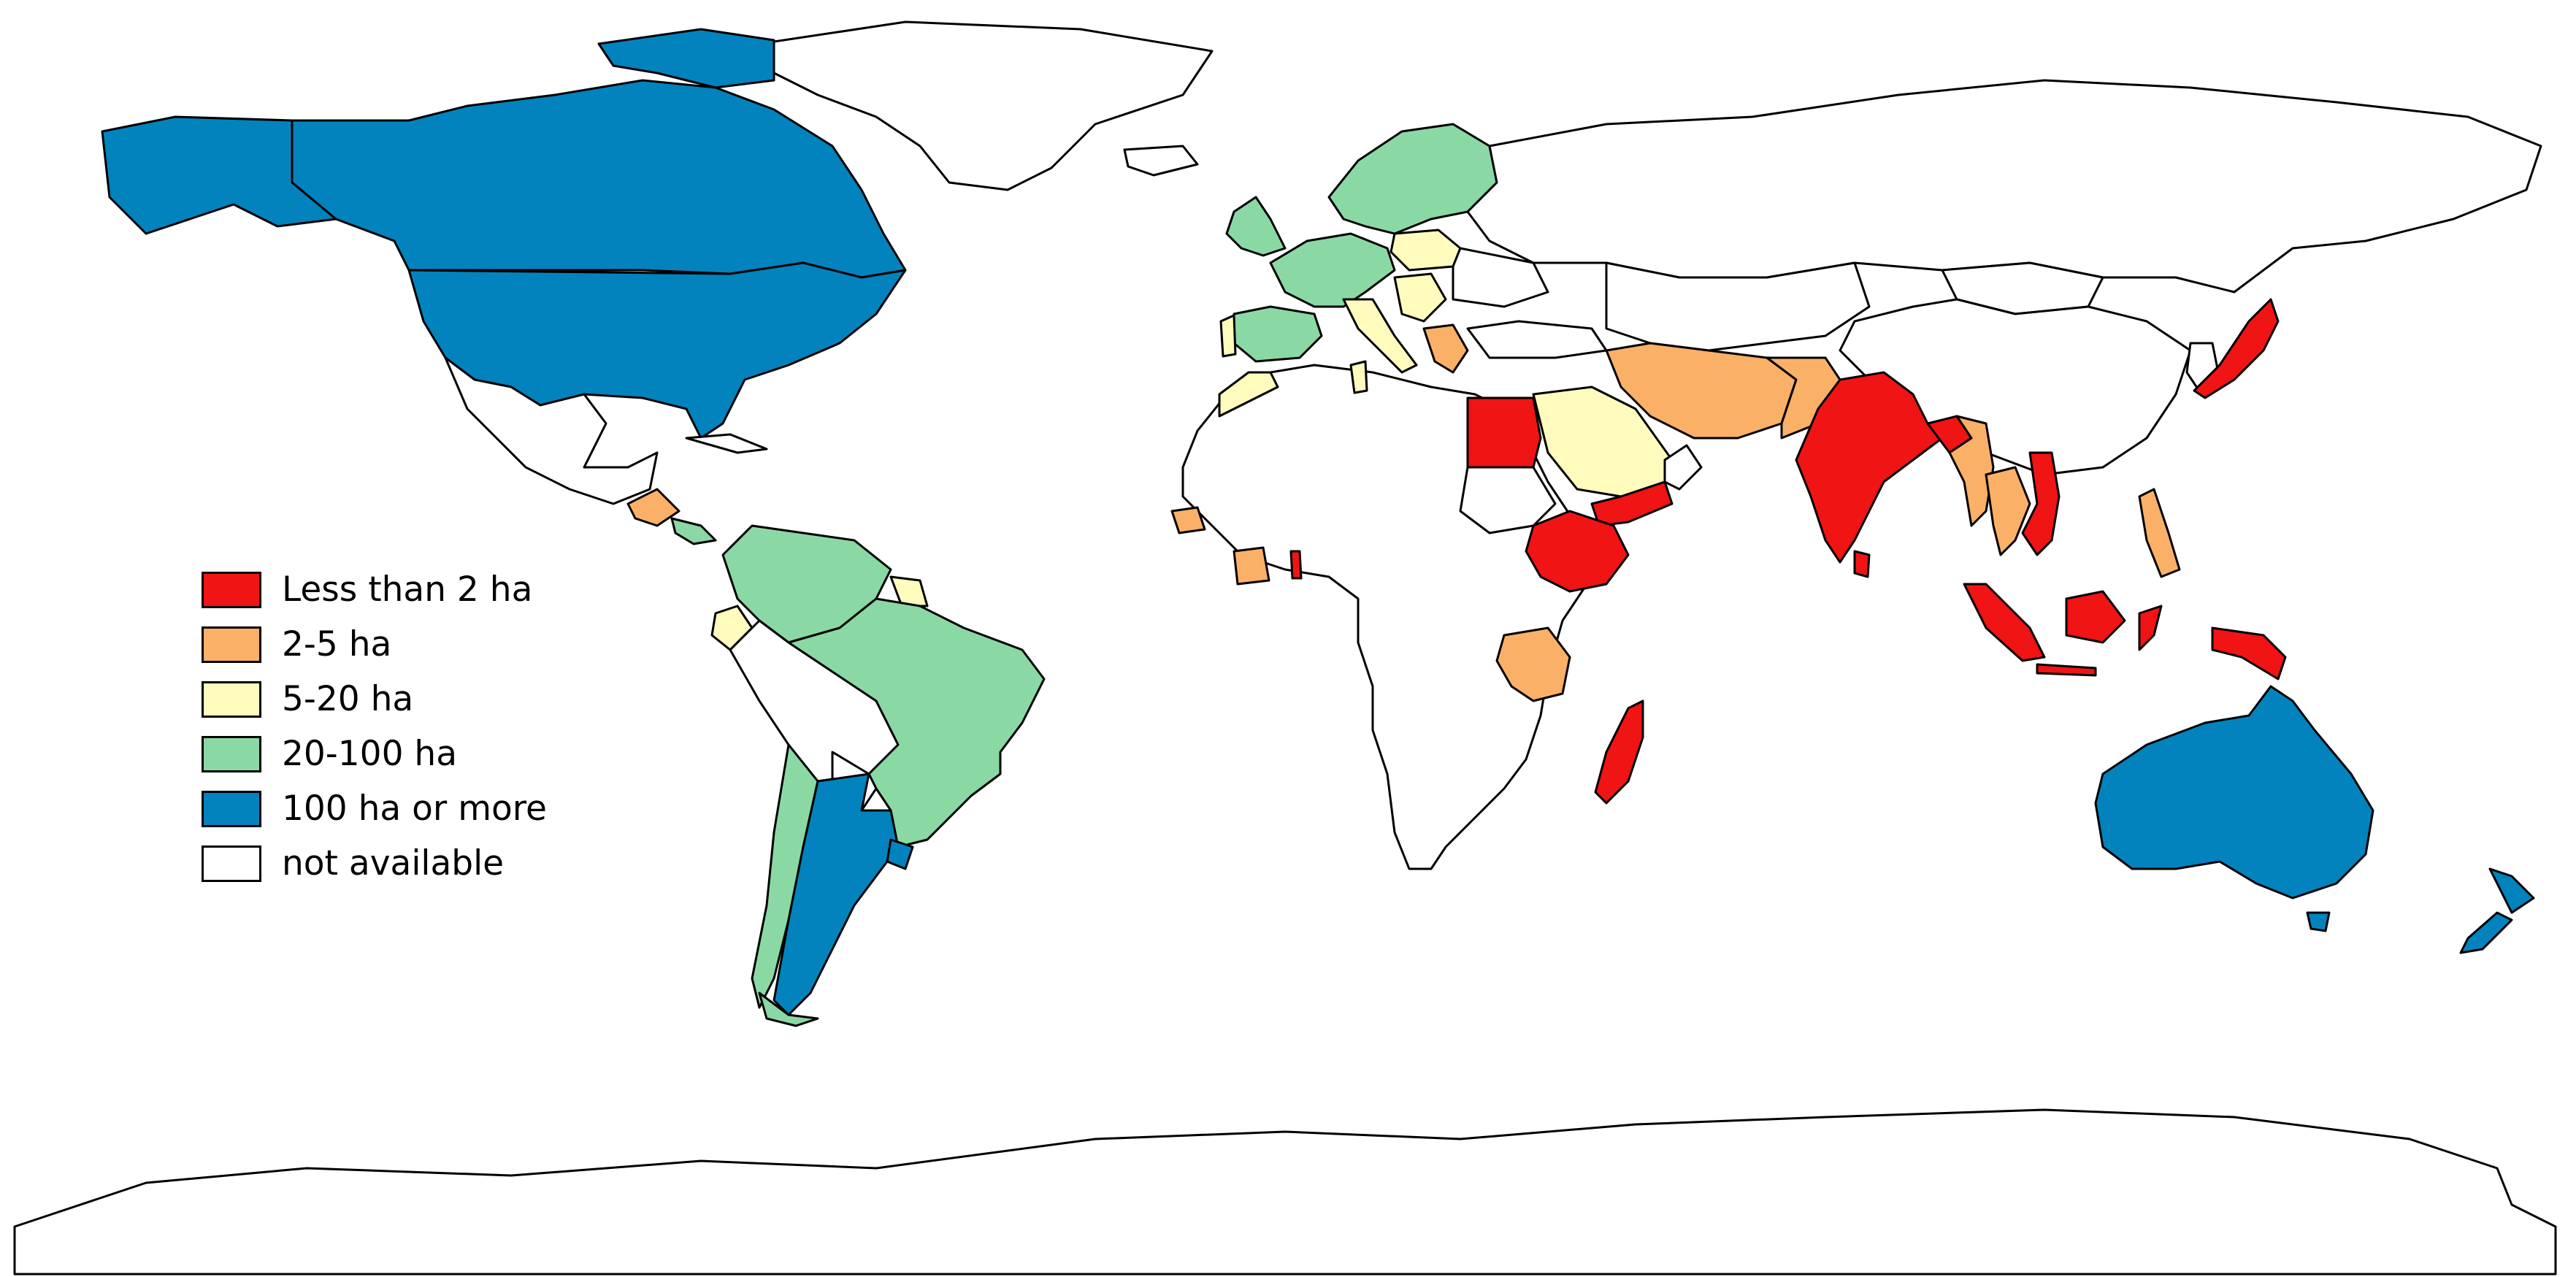 The image size is (2576, 1277). What do you see at coordinates (2066, 670) in the screenshot?
I see `region-java` at bounding box center [2066, 670].